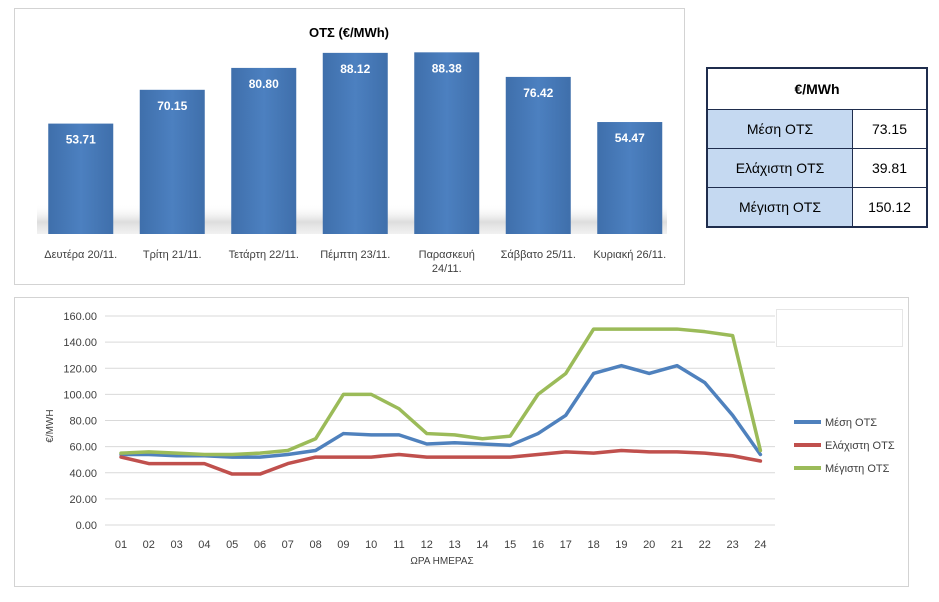 Image resolution: width=939 pixels, height=602 pixels. Describe the element at coordinates (441, 561) in the screenshot. I see `x-axis-title: ΩΡΑ ΗΜΕΡΑΣ` at that location.